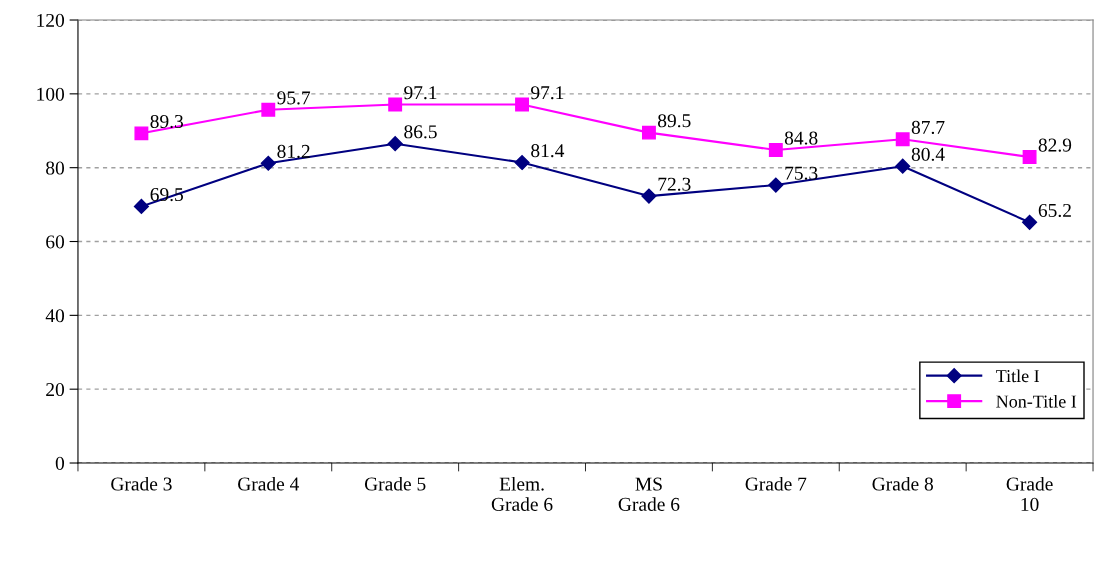 Image resolution: width=1095 pixels, height=567 pixels. What do you see at coordinates (548, 151) in the screenshot?
I see `data-label: 81.4` at bounding box center [548, 151].